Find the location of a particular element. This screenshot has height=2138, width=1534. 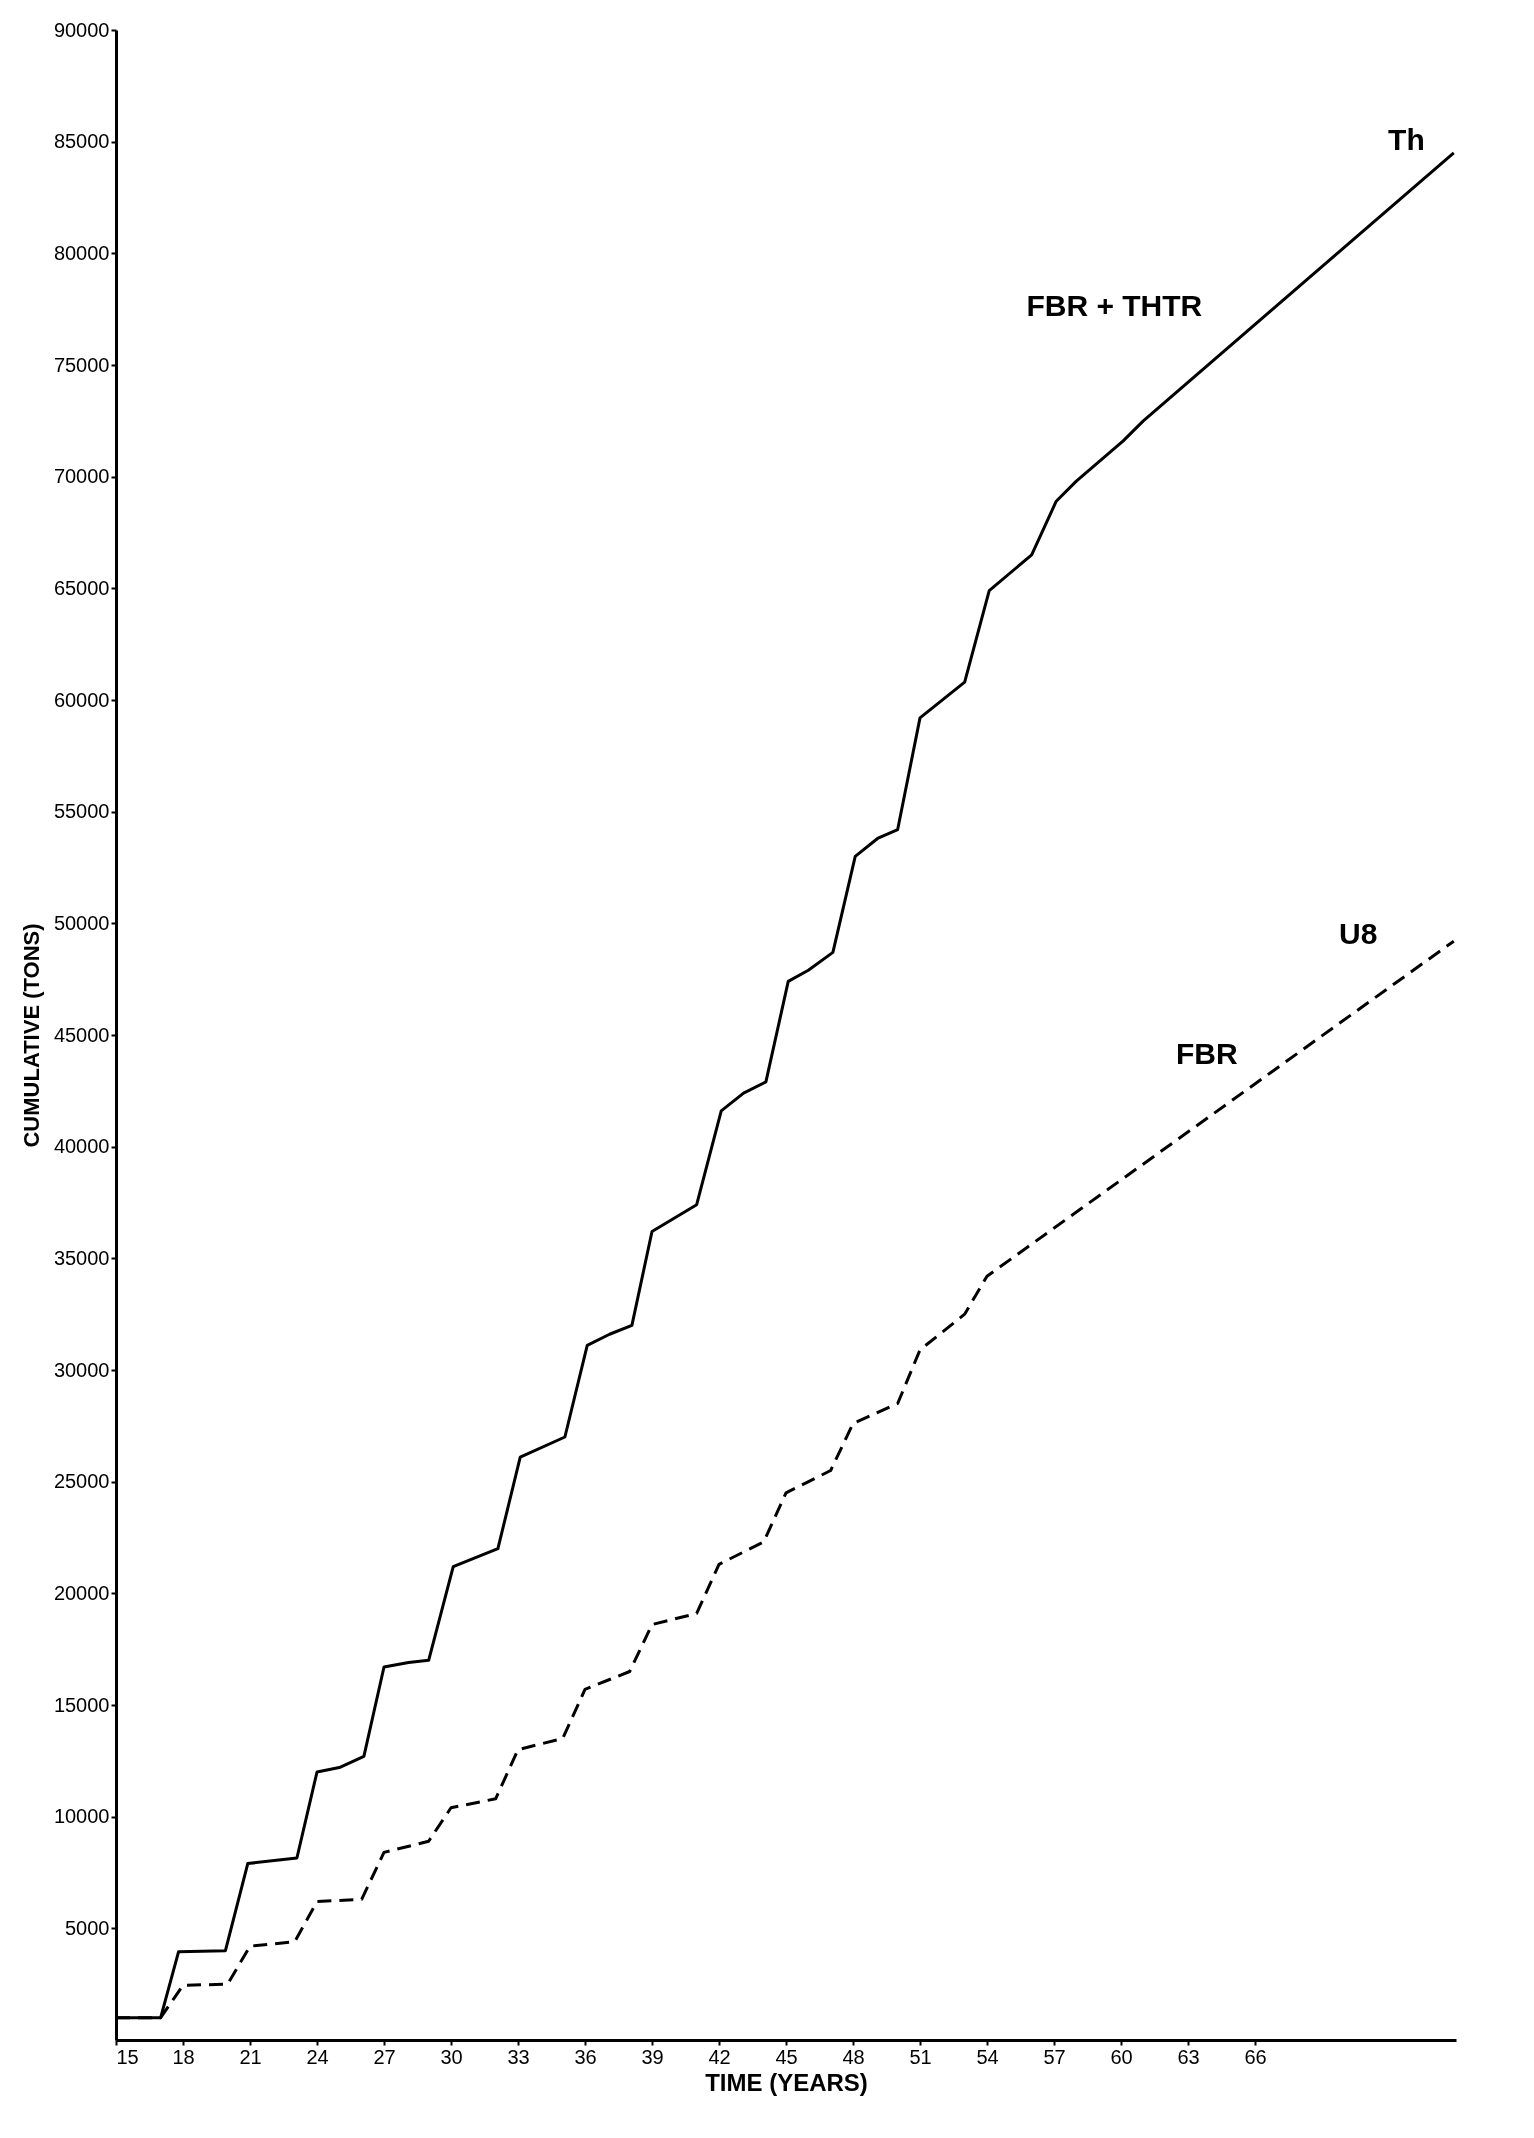

y-tick-label: 70000 is located at coordinates (81, 476).